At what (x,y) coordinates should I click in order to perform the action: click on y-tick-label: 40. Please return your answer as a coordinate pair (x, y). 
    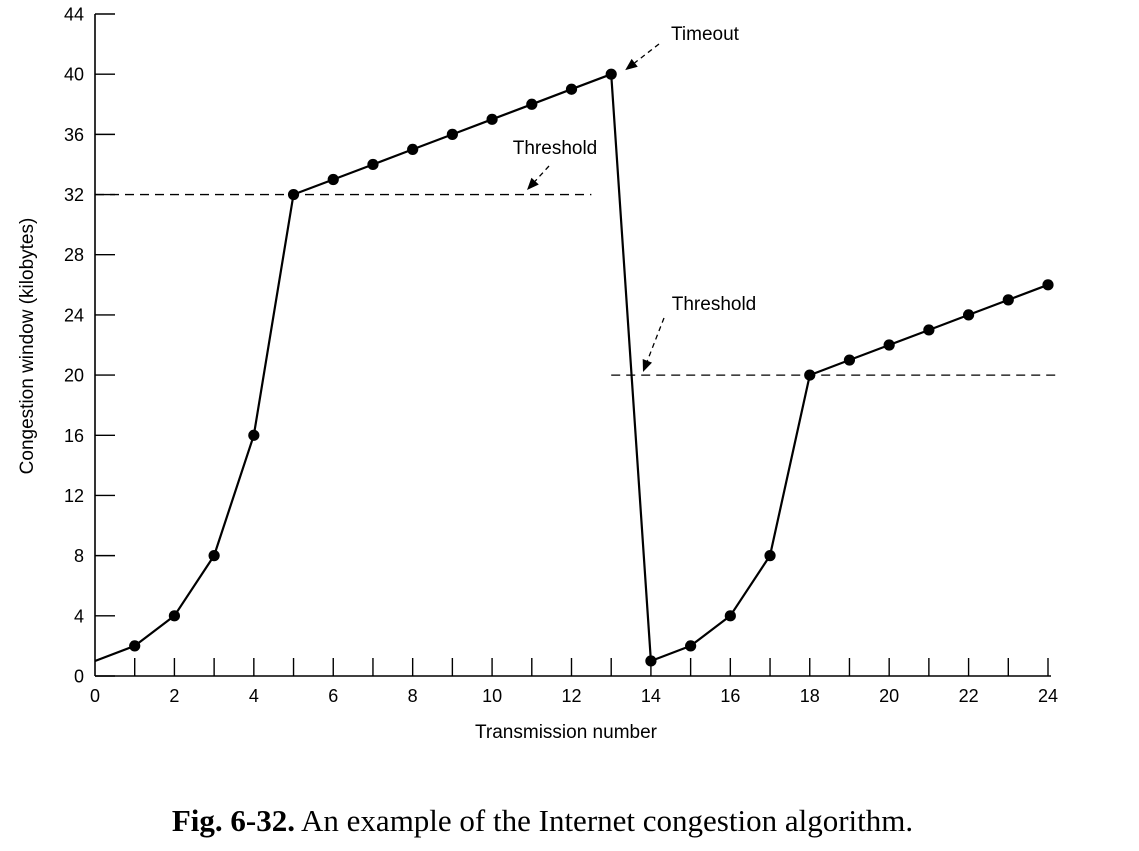
    Looking at the image, I should click on (74, 75).